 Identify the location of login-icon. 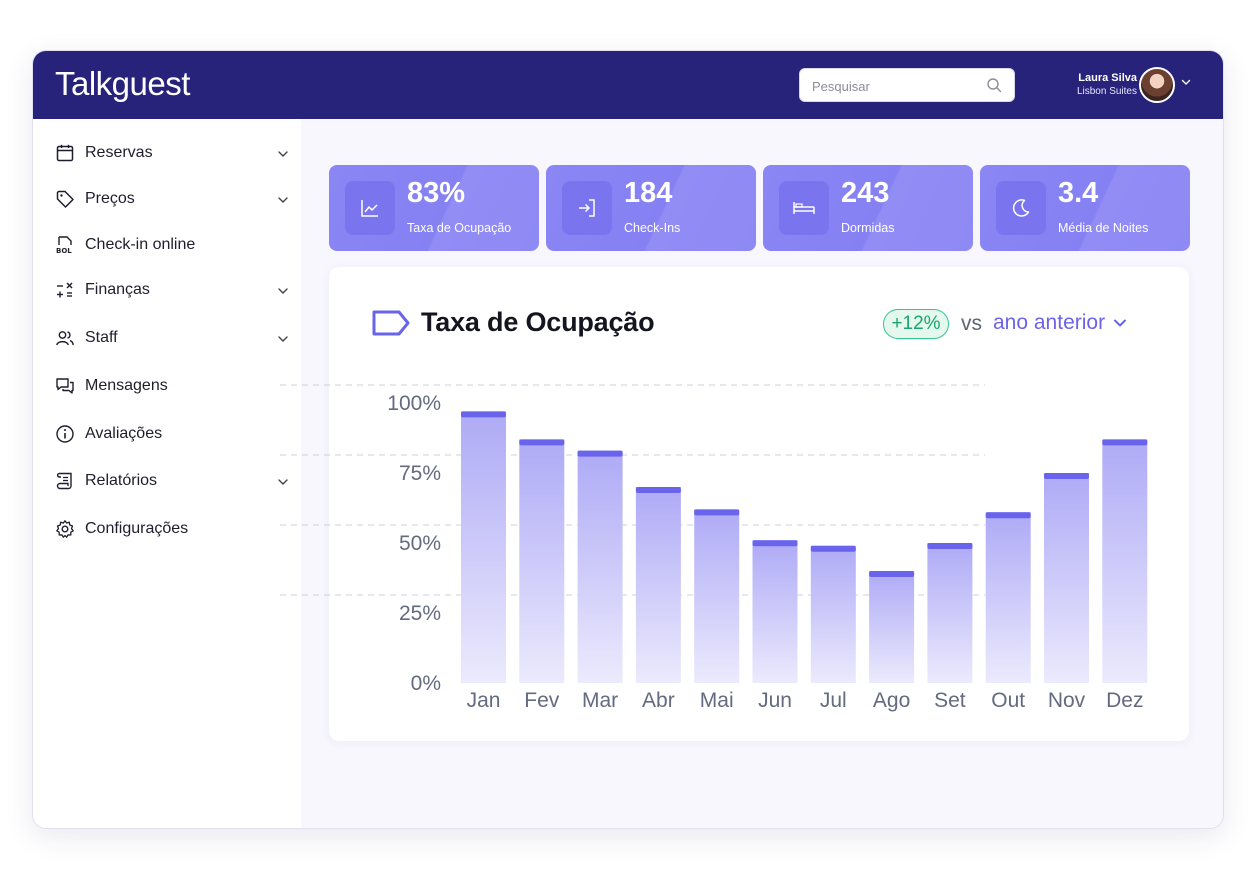
(587, 208).